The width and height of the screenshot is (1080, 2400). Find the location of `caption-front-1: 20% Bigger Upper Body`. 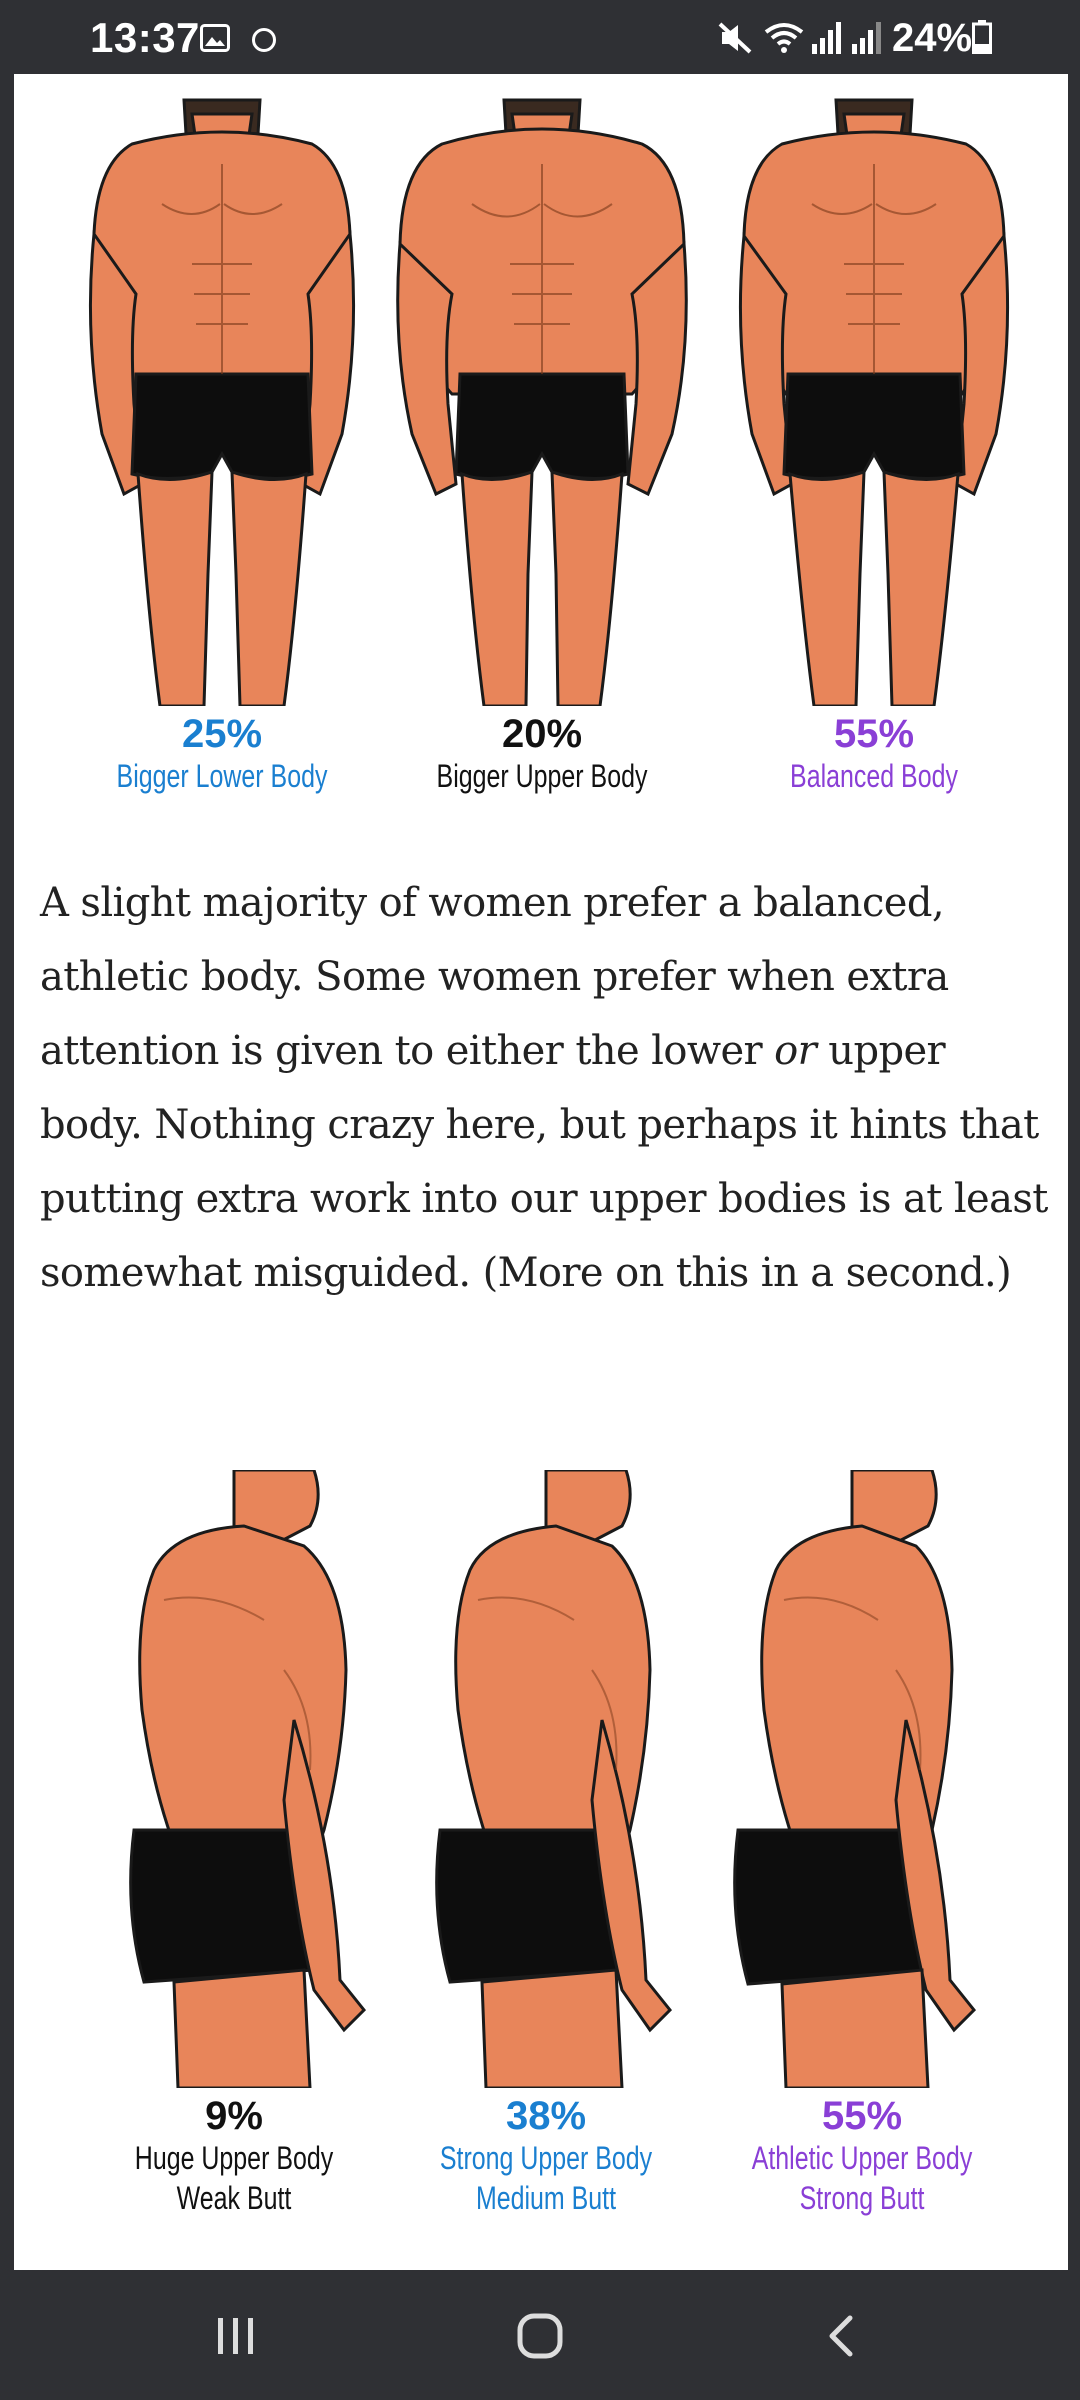

caption-front-1: 20% Bigger Upper Body is located at coordinates (542, 754).